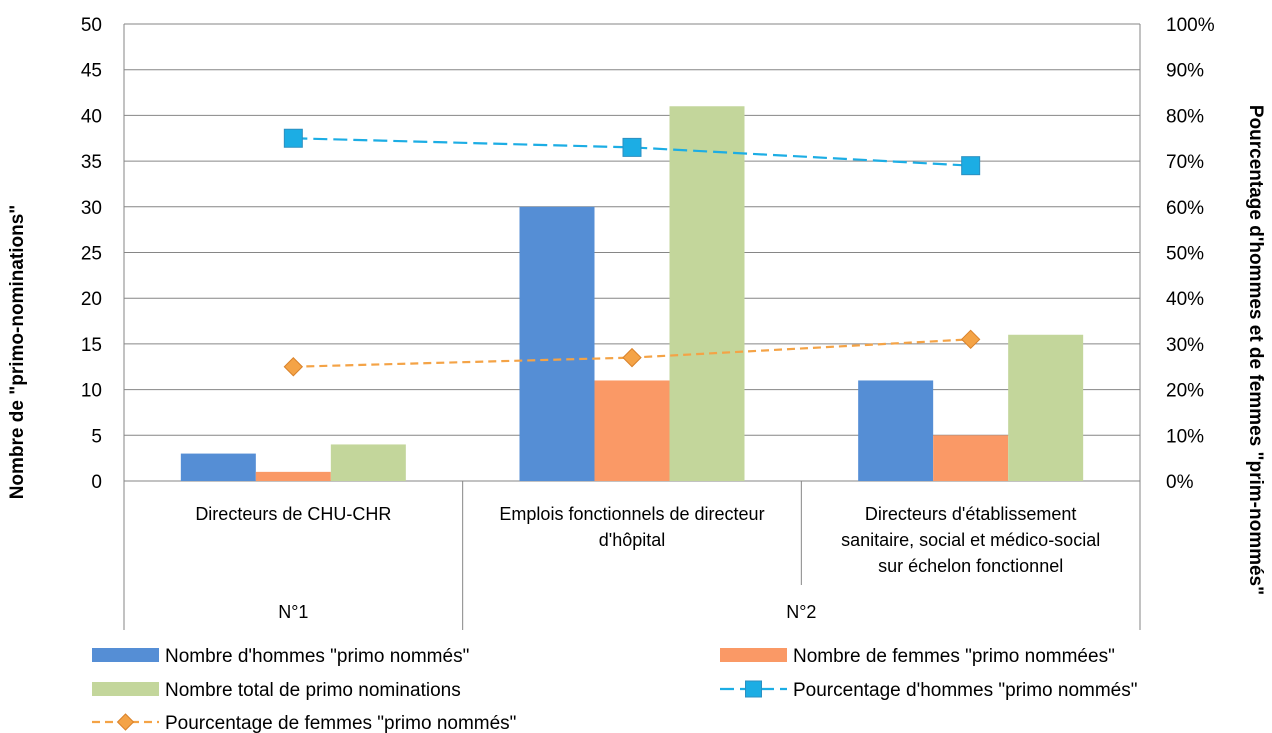  I want to click on y2-tick-label: 20%, so click(1185, 391).